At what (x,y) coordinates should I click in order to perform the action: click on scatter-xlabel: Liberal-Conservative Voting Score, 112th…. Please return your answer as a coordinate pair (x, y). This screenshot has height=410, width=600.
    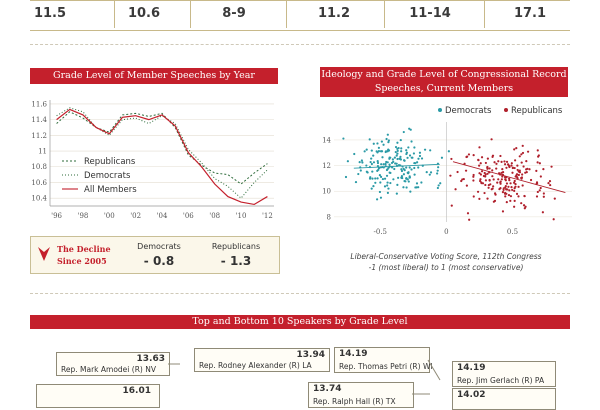
    Looking at the image, I should click on (446, 256).